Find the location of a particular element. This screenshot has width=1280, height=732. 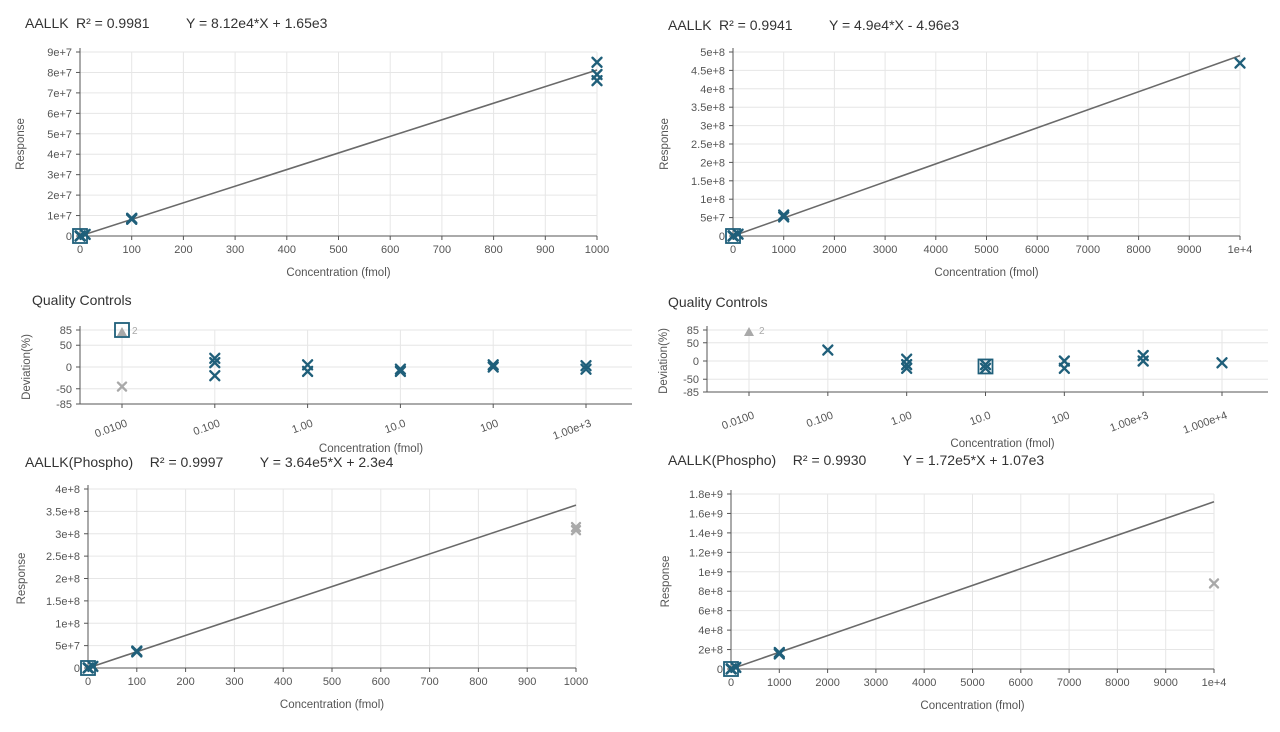

x-axis-label: Concentration (fmol) is located at coordinates (338, 273).